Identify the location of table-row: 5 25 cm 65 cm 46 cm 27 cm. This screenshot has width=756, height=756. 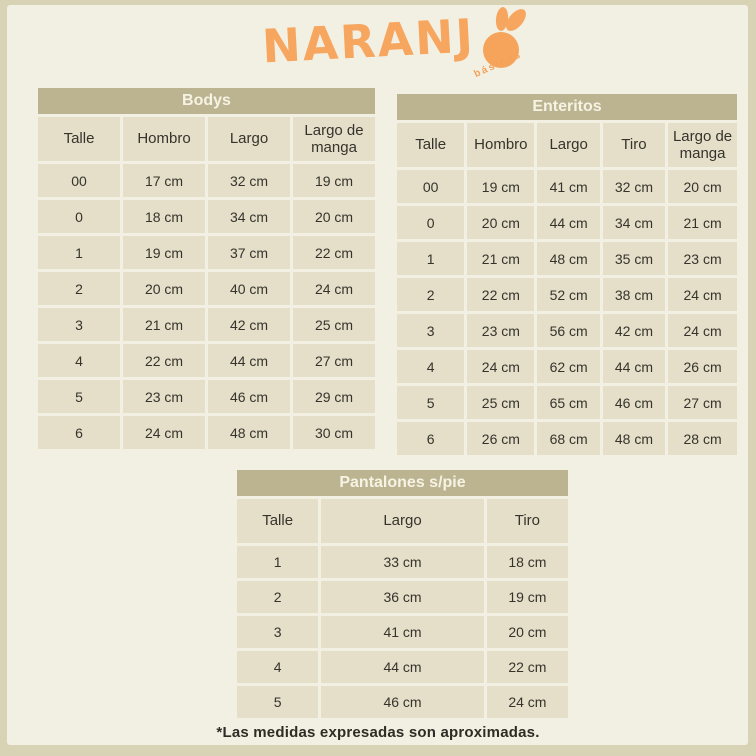
(567, 402).